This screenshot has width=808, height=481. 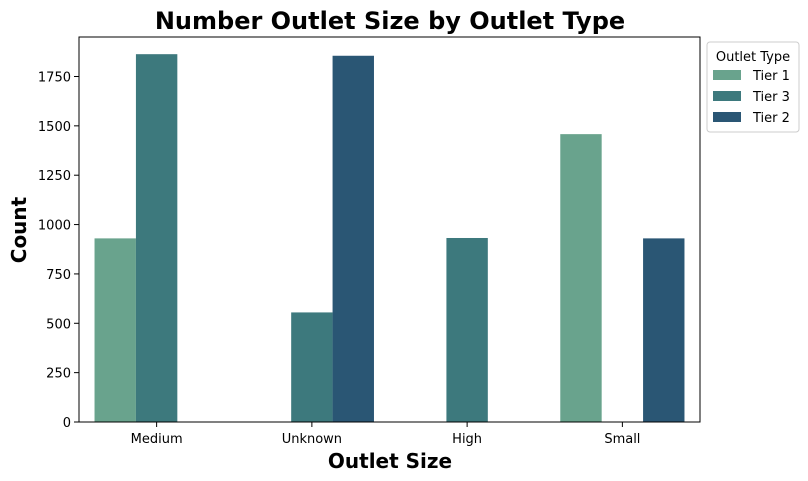 I want to click on y-tick-label: 250, so click(x=58, y=374).